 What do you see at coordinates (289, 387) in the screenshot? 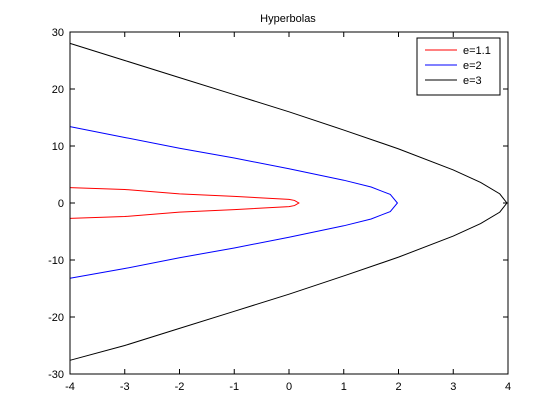
I see `x-tick-label: 0` at bounding box center [289, 387].